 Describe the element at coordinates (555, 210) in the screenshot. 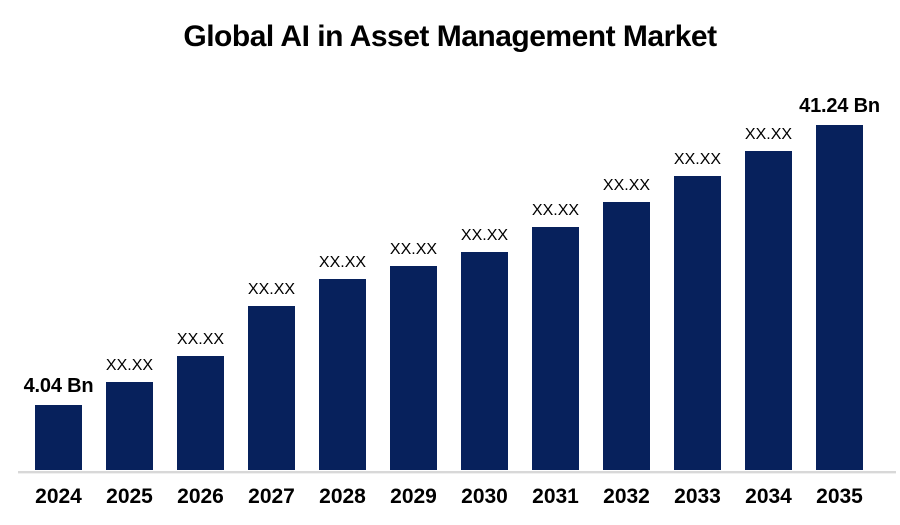

I see `bar-value-label-2031: XX.XX` at that location.